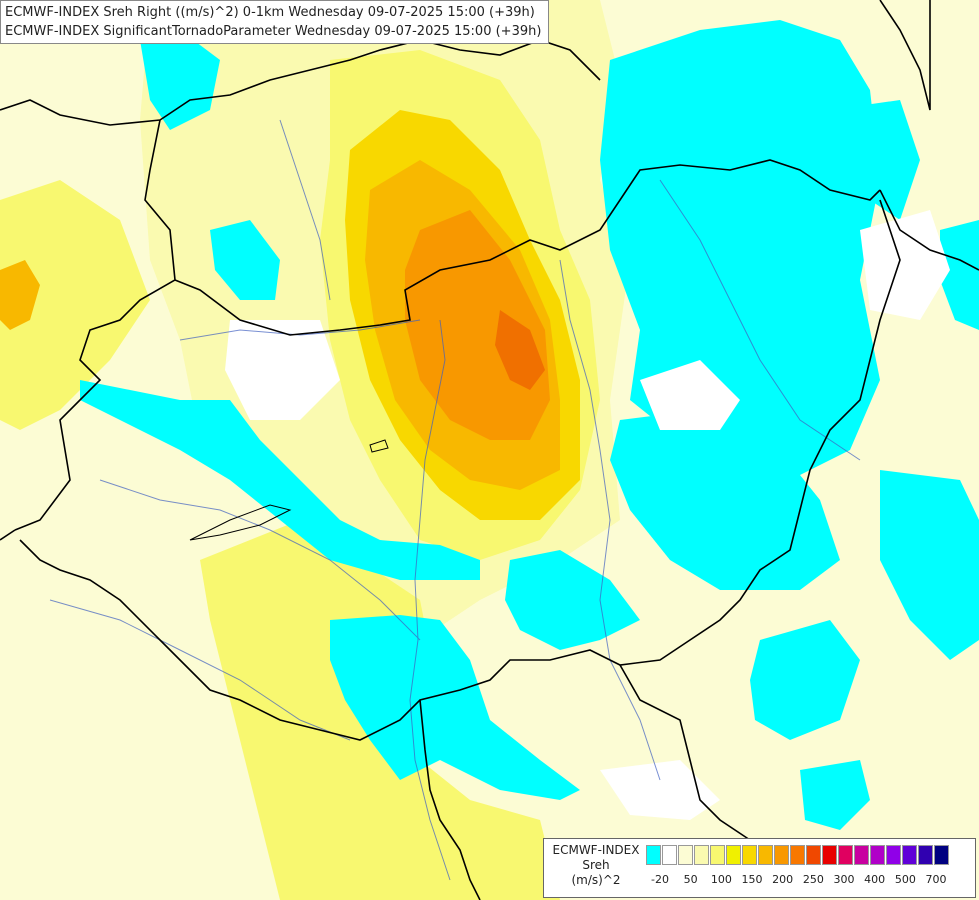 The width and height of the screenshot is (979, 900). Describe the element at coordinates (752, 879) in the screenshot. I see `legend-tick-label: 150` at that location.